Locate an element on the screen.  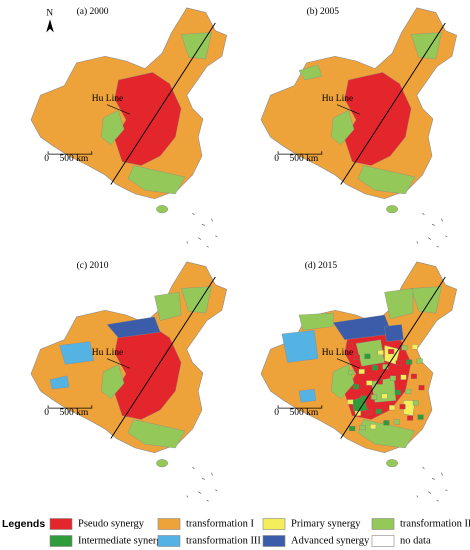
legend-label: Pseudo synergy is located at coordinates (111, 523).